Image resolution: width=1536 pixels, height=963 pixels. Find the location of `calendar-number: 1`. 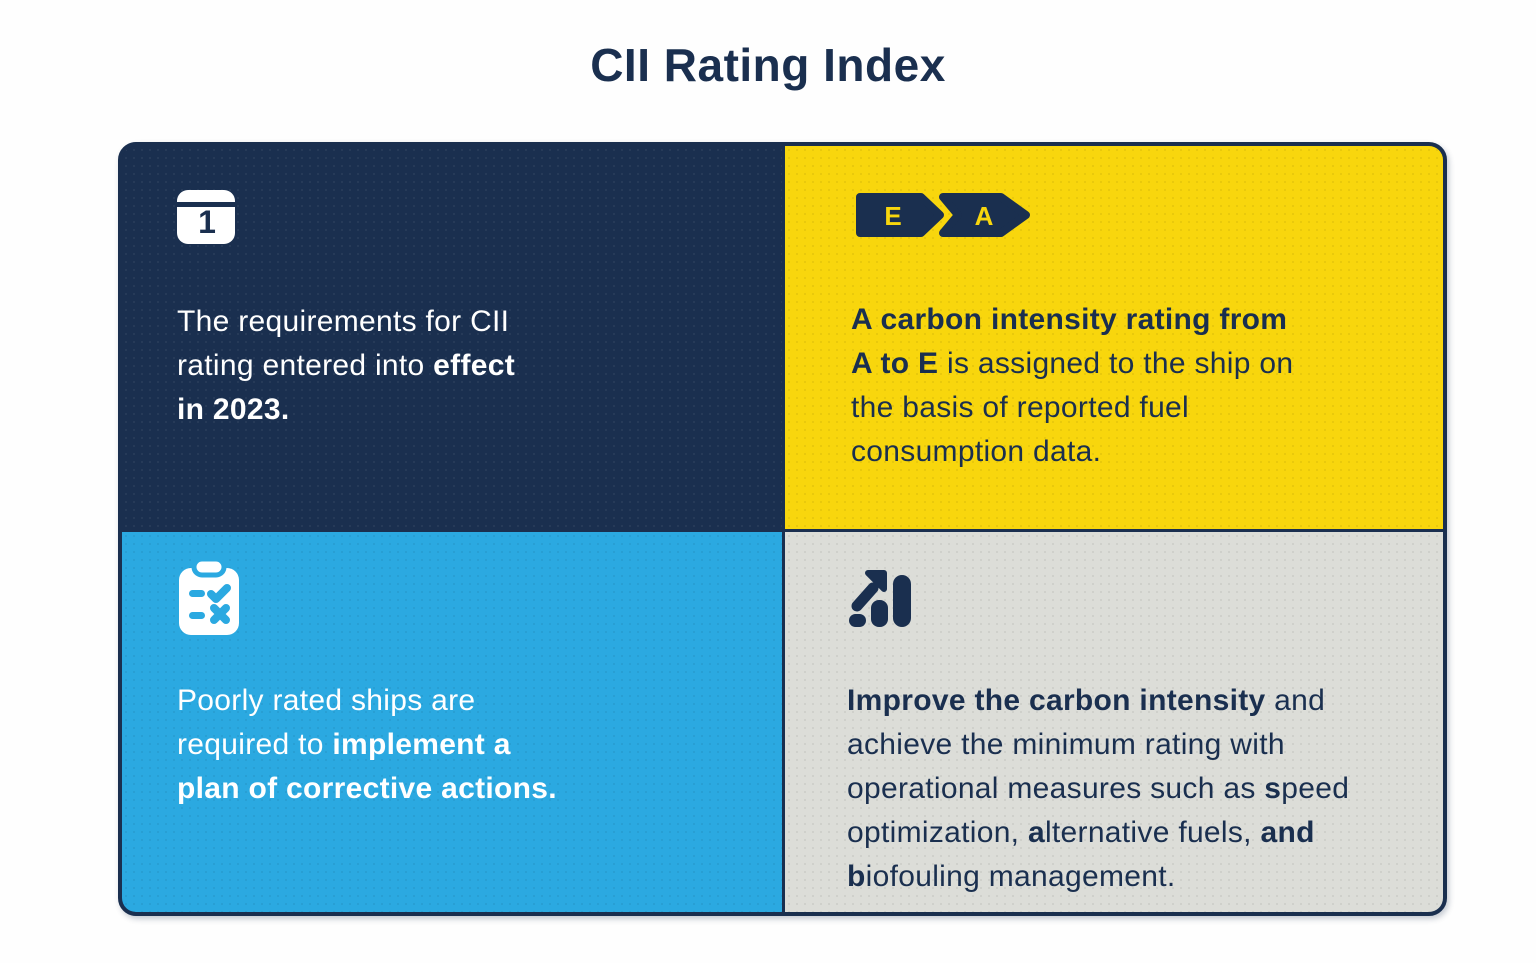

calendar-number: 1 is located at coordinates (207, 222).